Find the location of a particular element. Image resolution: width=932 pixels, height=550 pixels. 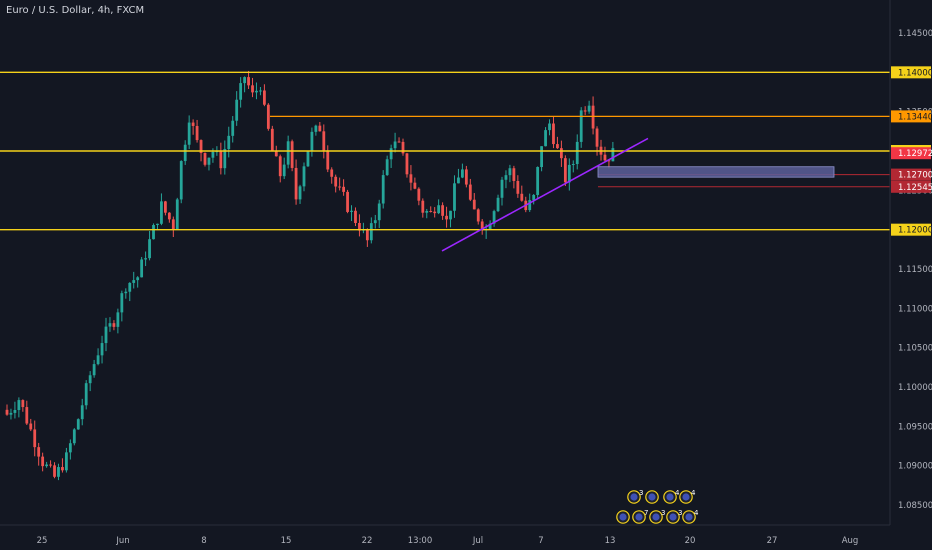

x-tick-label: Jul is located at coordinates (477, 541).